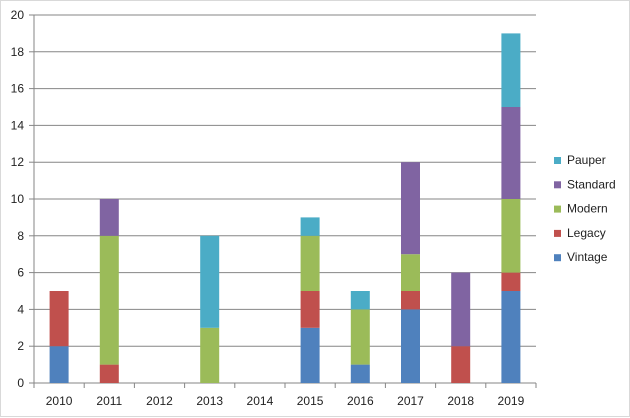  I want to click on x-tick-label: 2013, so click(209, 401).